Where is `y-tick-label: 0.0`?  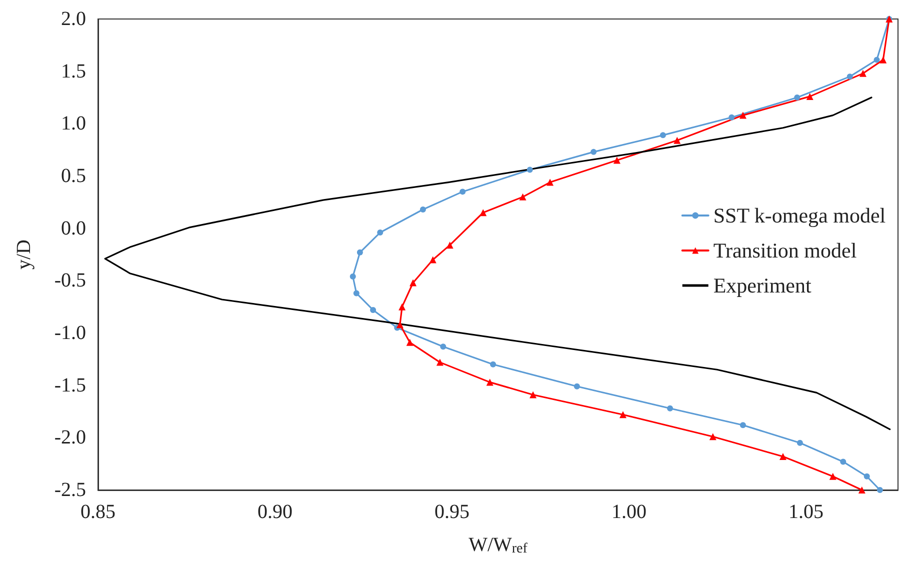
y-tick-label: 0.0 is located at coordinates (73, 228).